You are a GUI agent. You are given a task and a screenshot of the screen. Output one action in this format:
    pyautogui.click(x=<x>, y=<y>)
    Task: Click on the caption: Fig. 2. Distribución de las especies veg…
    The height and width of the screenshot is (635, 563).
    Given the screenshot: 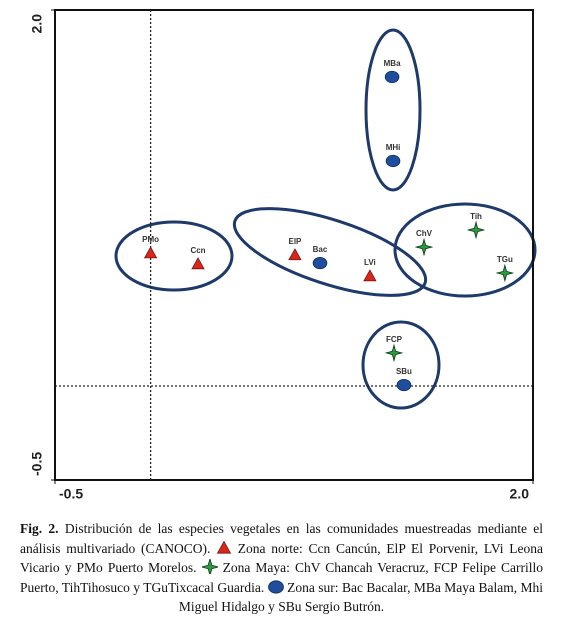 What is the action you would take?
    pyautogui.click(x=281, y=568)
    